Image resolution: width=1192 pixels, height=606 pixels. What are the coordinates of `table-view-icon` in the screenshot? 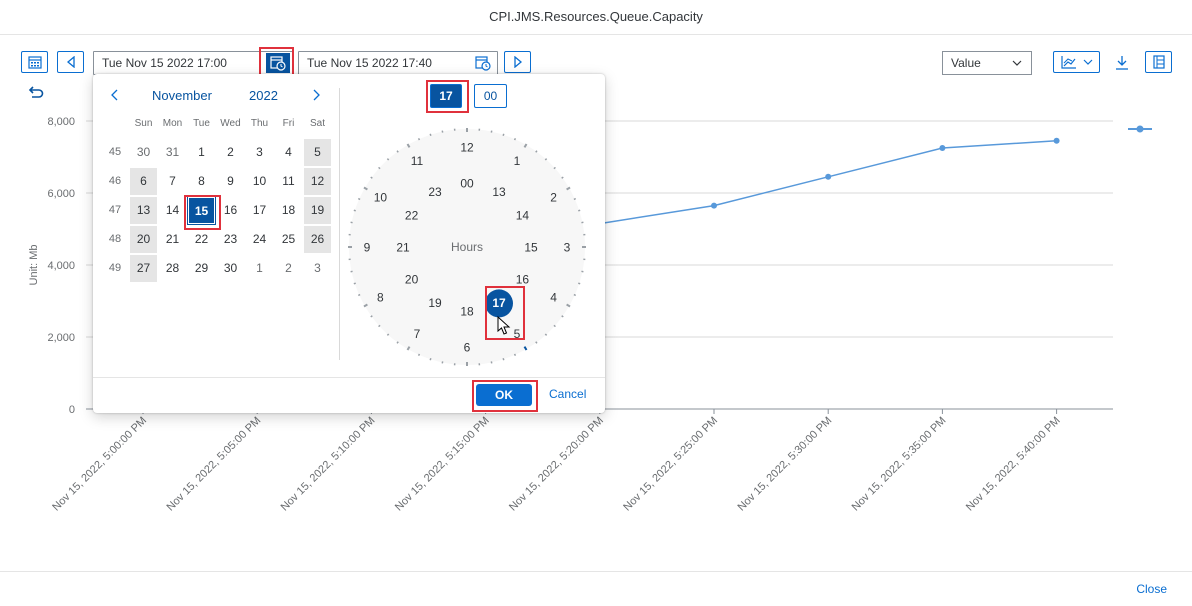 It's located at (1158, 62).